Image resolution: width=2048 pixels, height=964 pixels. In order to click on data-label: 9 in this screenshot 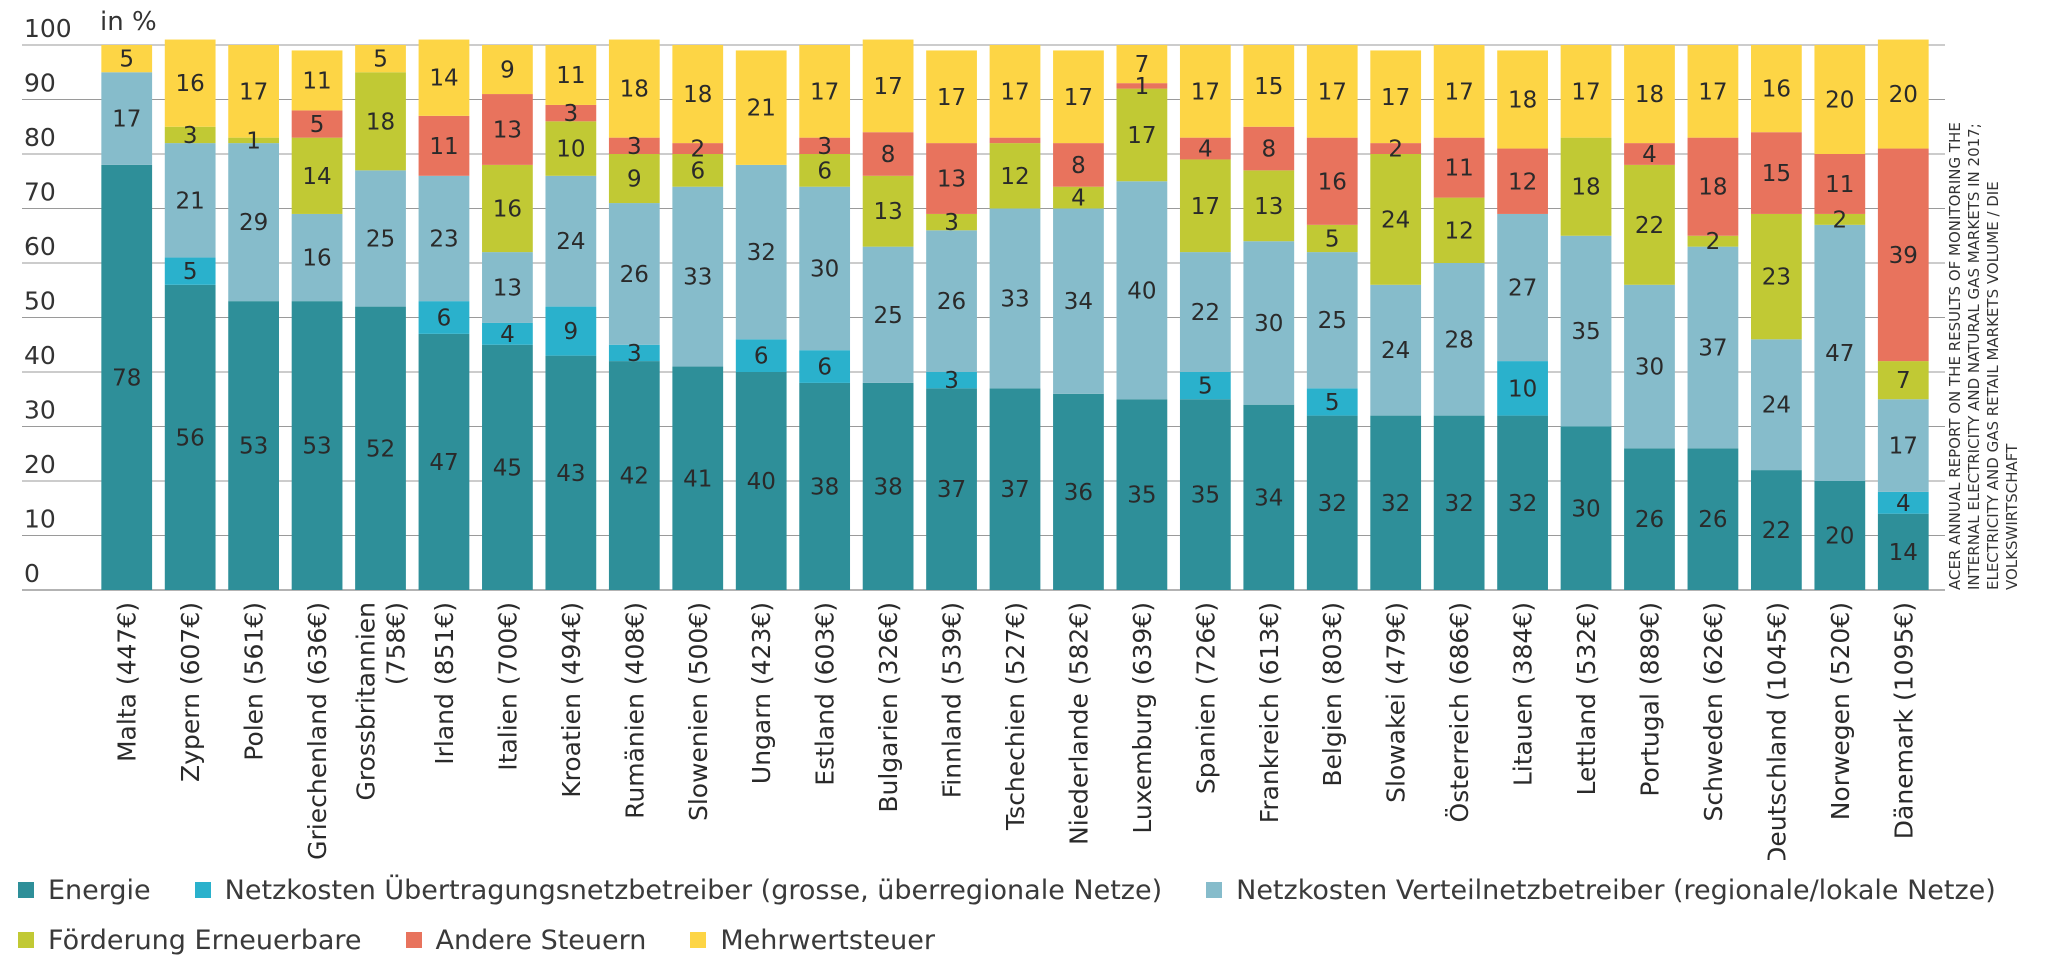, I will do `click(634, 180)`.